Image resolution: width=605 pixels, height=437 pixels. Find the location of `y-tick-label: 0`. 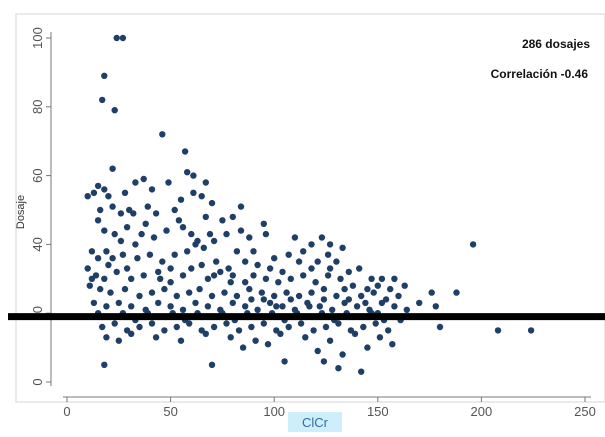

y-tick-label: 0 is located at coordinates (37, 381).